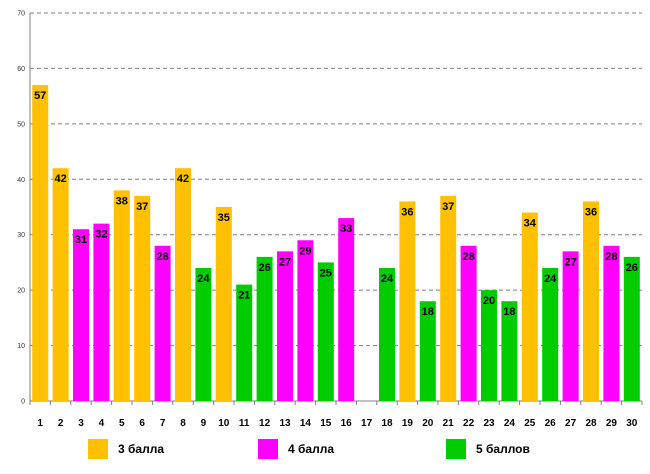 This screenshot has width=650, height=474. I want to click on value-label-9: 24, so click(203, 279).